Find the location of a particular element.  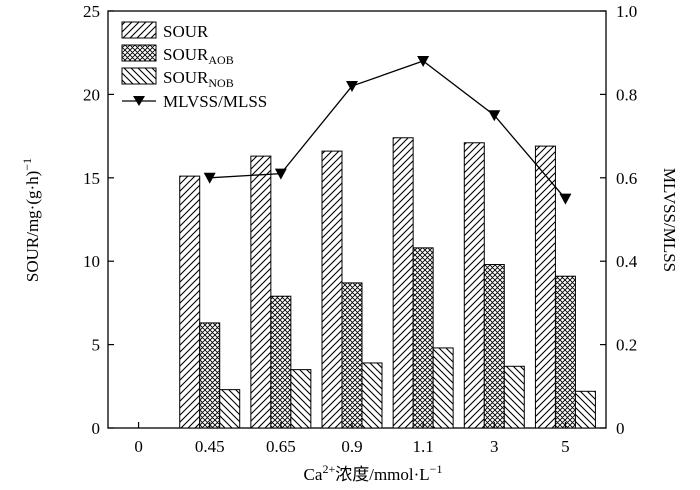

x-tick-label-5: 5 is located at coordinates (565, 446).